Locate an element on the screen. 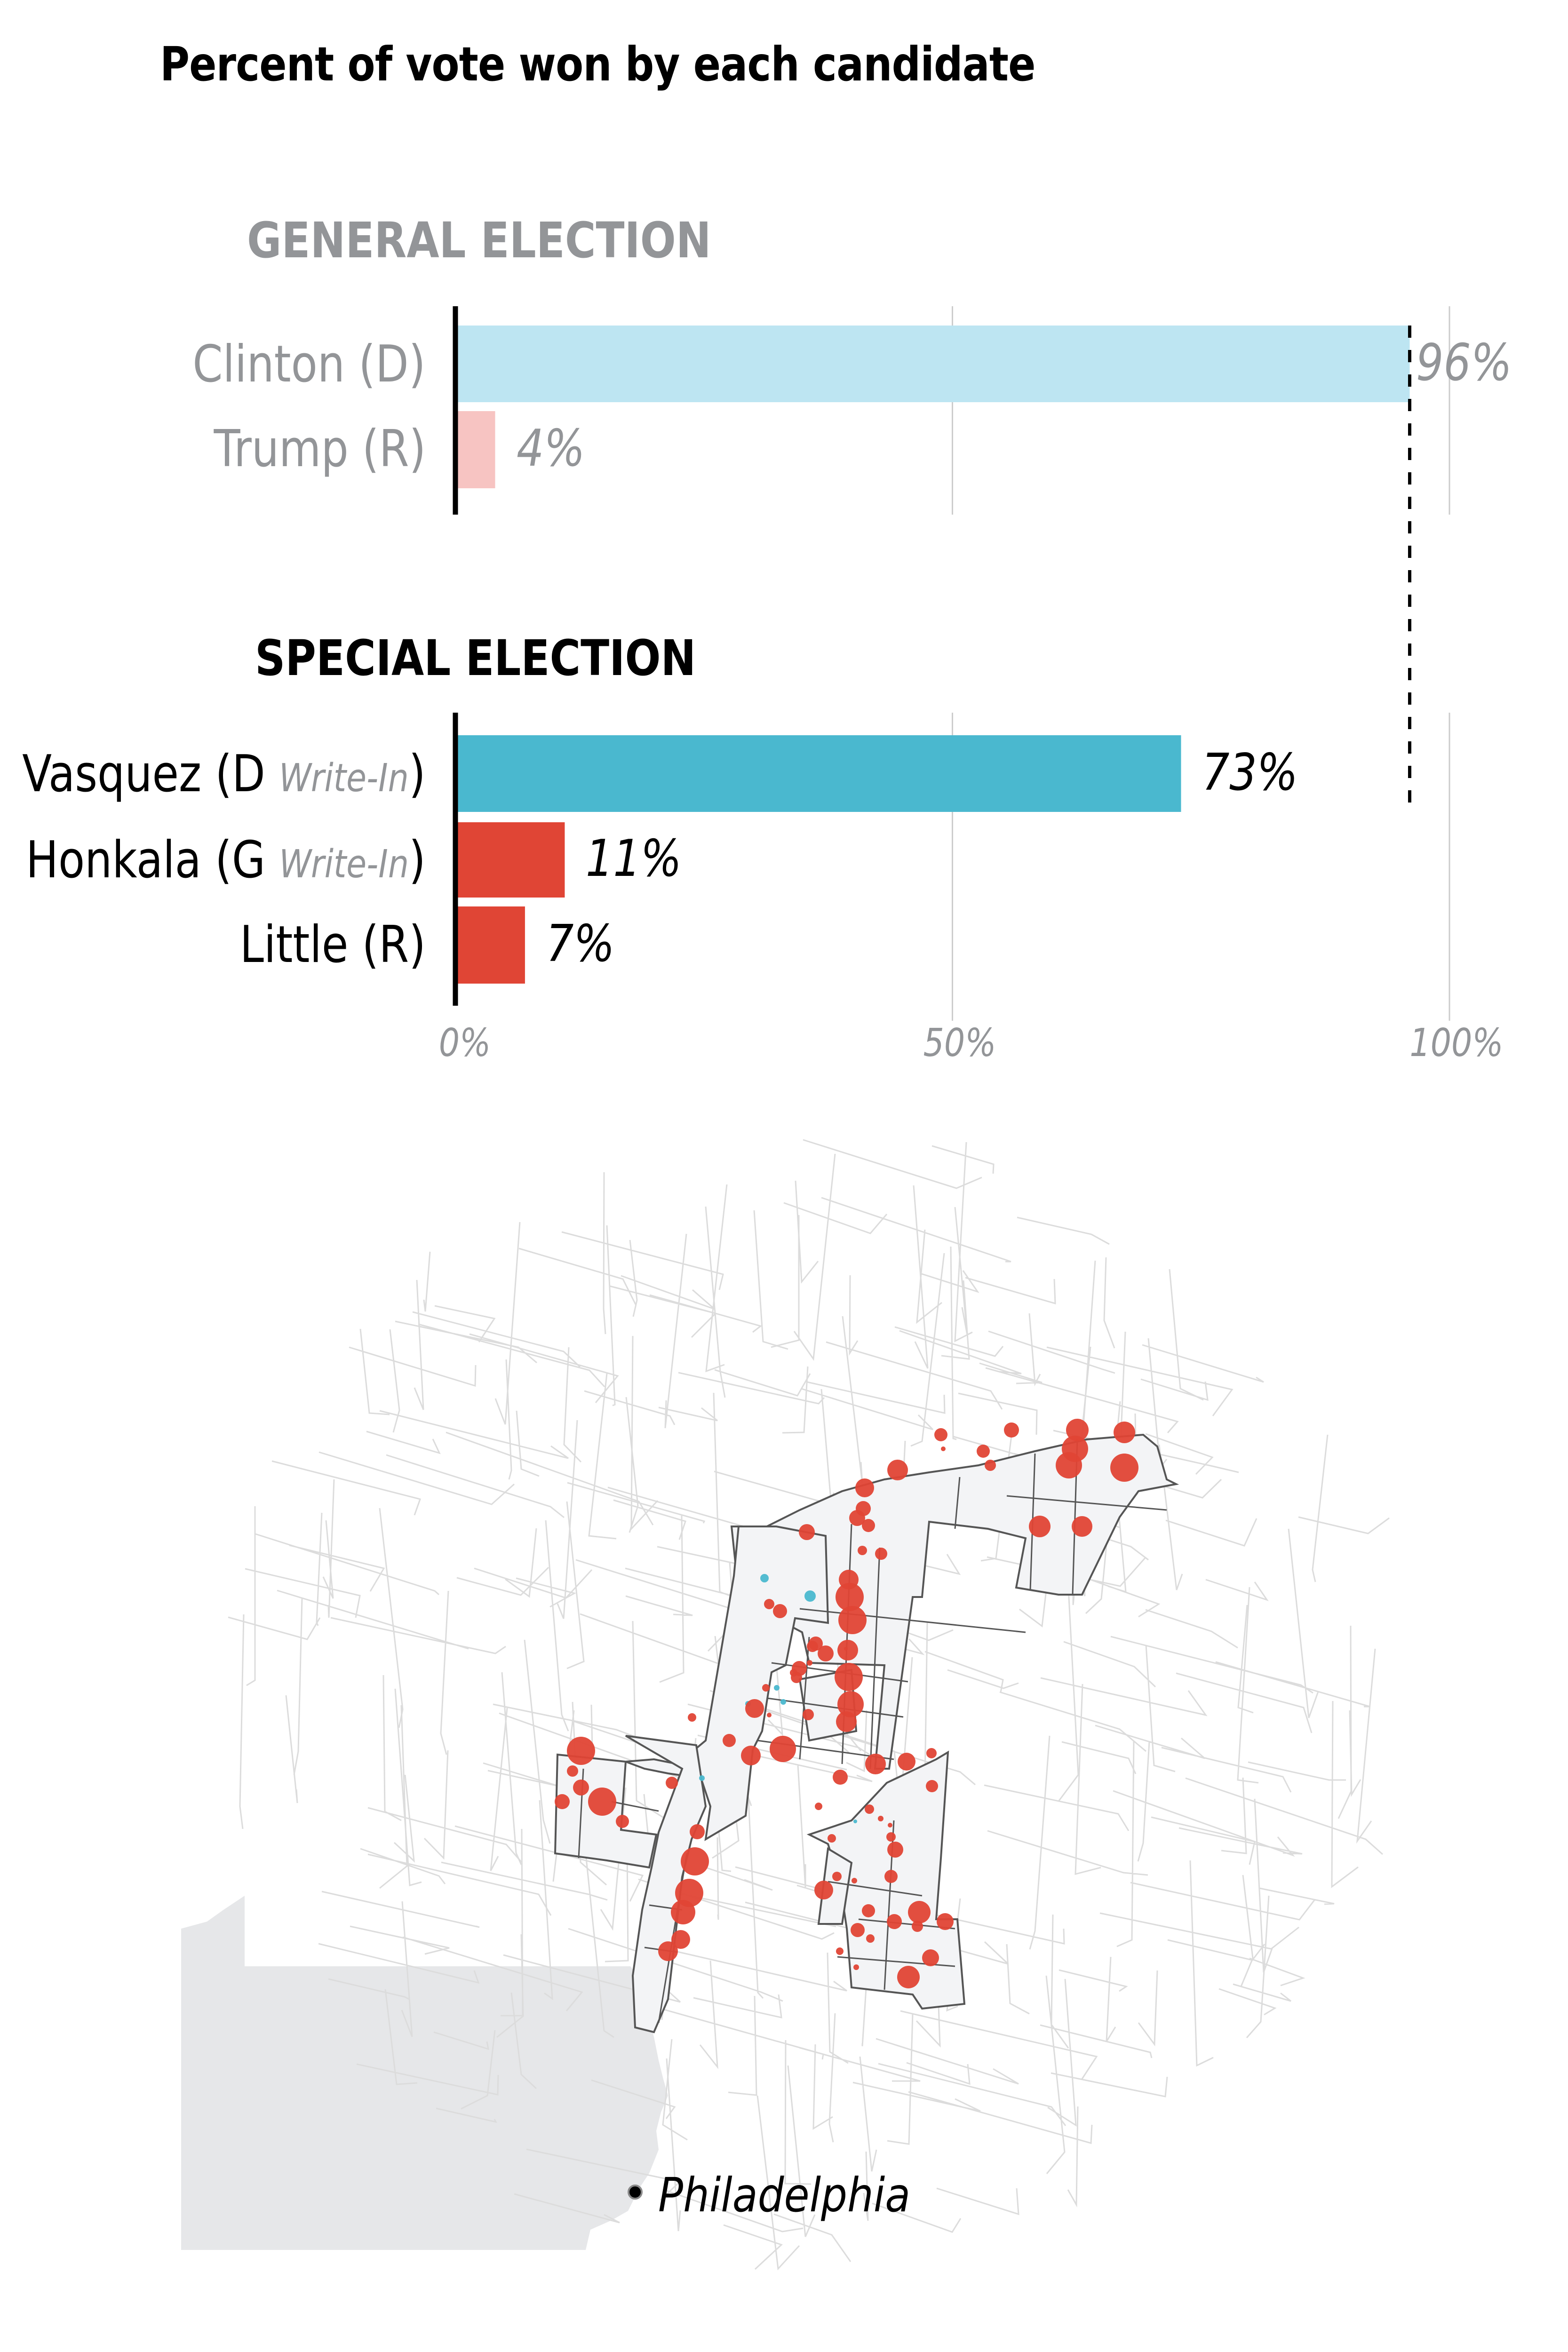 The width and height of the screenshot is (1568, 2352). label-vasquez-writein: Write-In is located at coordinates (344, 778).